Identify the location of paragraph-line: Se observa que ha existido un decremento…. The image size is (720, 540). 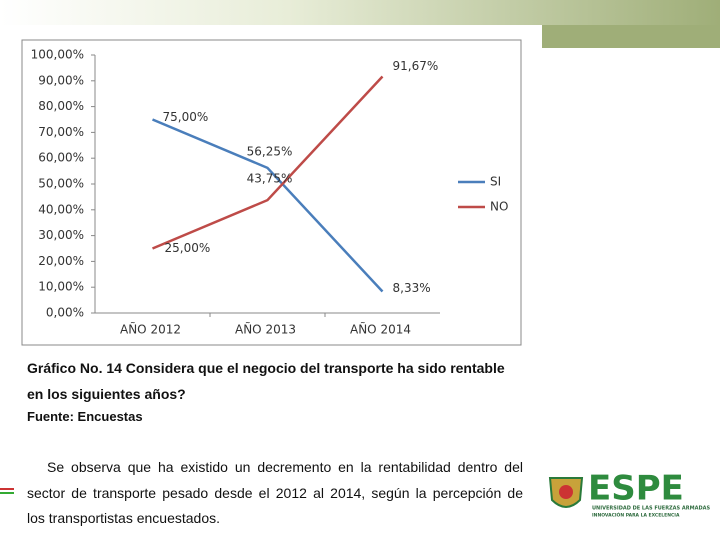
(285, 467).